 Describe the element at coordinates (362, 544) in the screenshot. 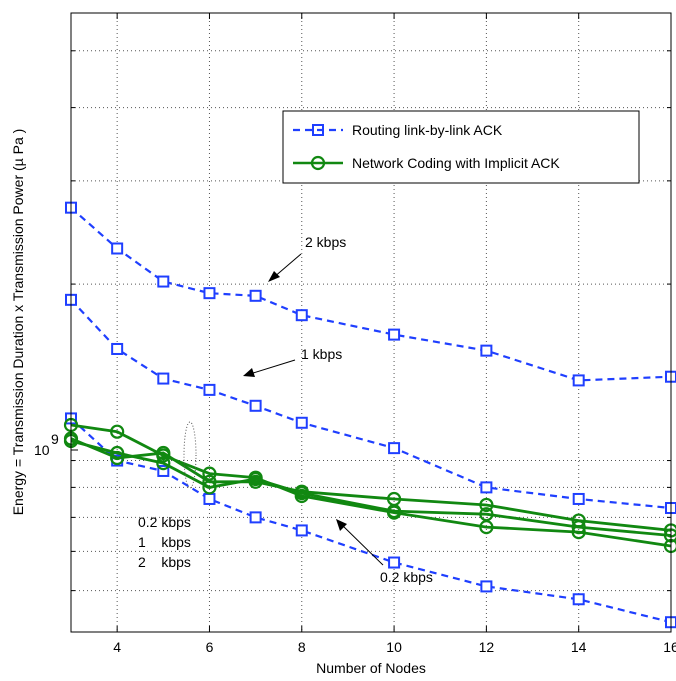

I see `annotation-arrow-0-2kbps` at that location.